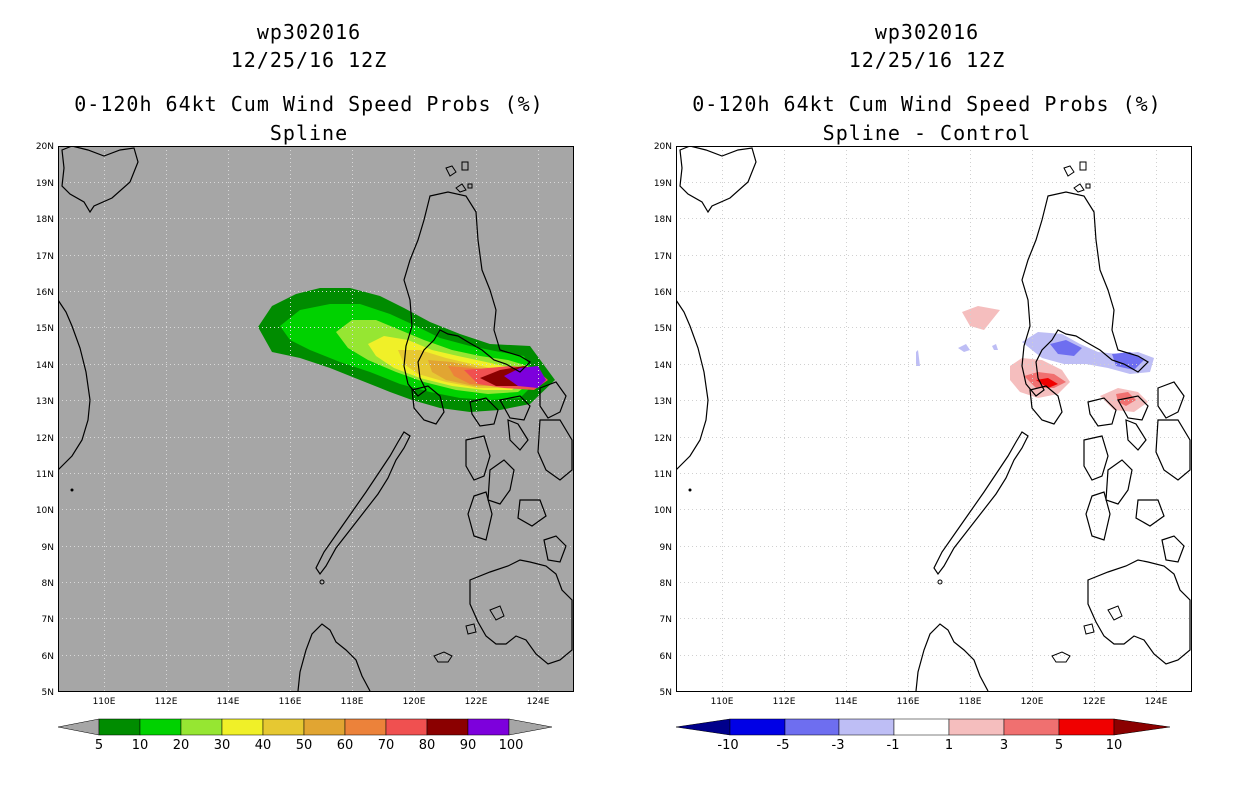 The height and width of the screenshot is (800, 1236). Describe the element at coordinates (666, 620) in the screenshot. I see `lat-label: 7N` at that location.